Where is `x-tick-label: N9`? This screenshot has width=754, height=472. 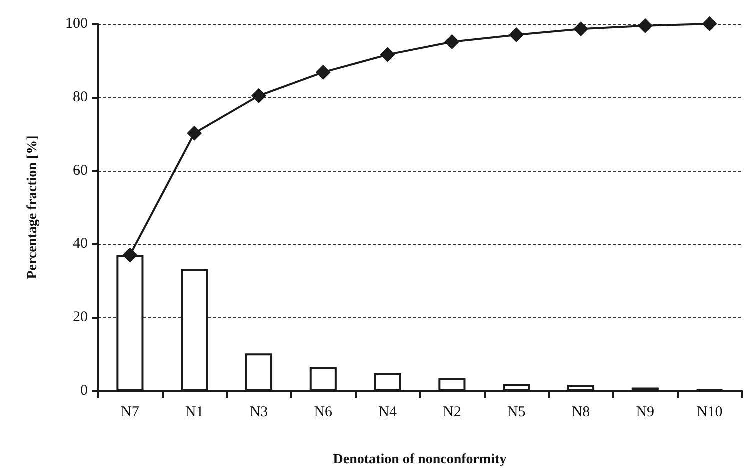 x-tick-label: N9 is located at coordinates (645, 412).